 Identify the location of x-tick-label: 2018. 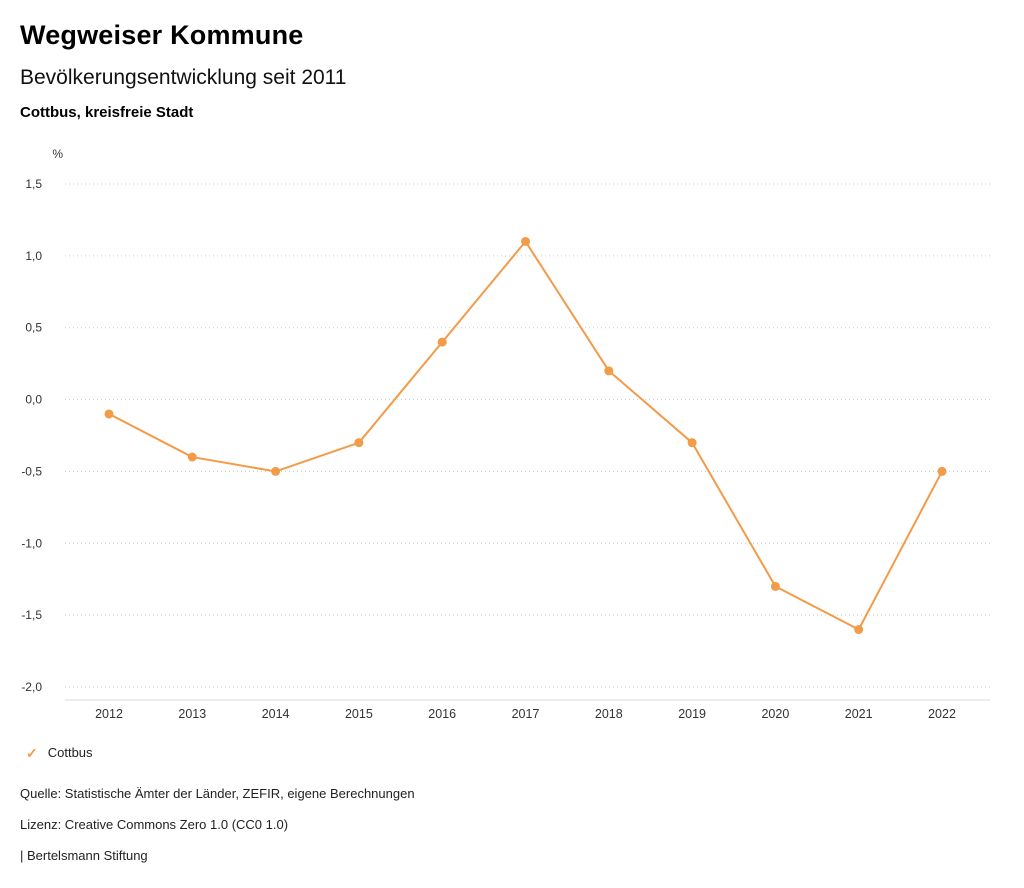
(609, 714).